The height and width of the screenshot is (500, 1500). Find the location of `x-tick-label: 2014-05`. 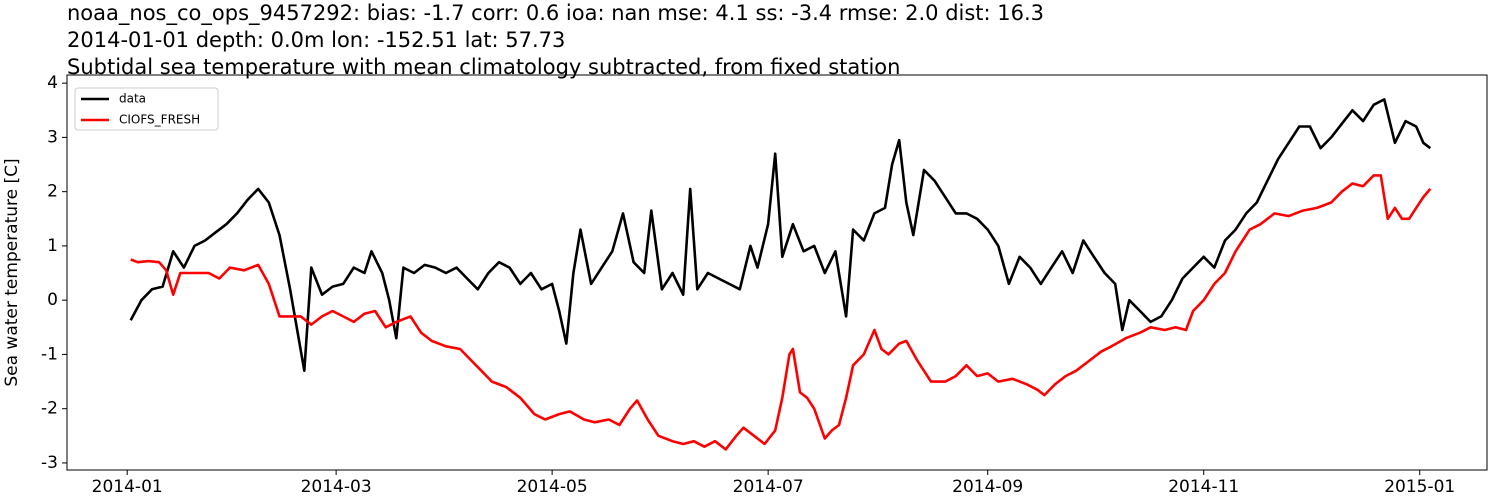

x-tick-label: 2014-05 is located at coordinates (552, 487).